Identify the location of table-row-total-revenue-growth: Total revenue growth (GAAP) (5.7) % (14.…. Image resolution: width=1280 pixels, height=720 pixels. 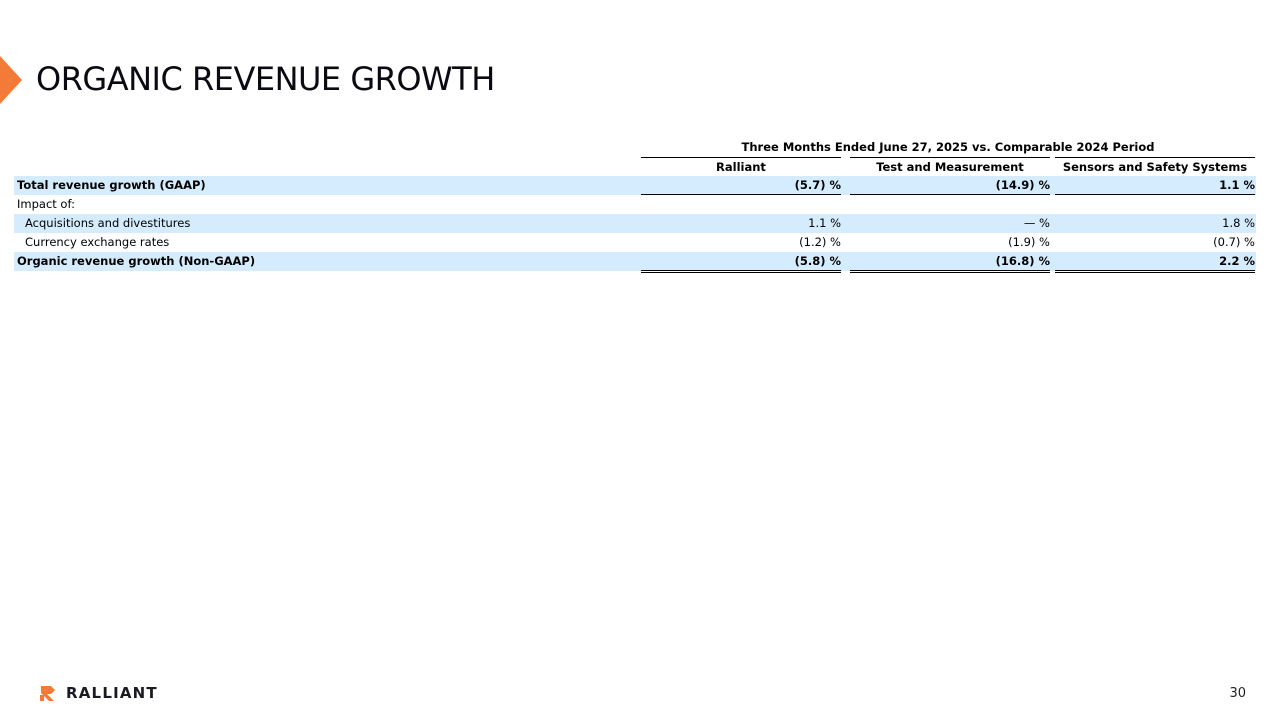
(635, 185).